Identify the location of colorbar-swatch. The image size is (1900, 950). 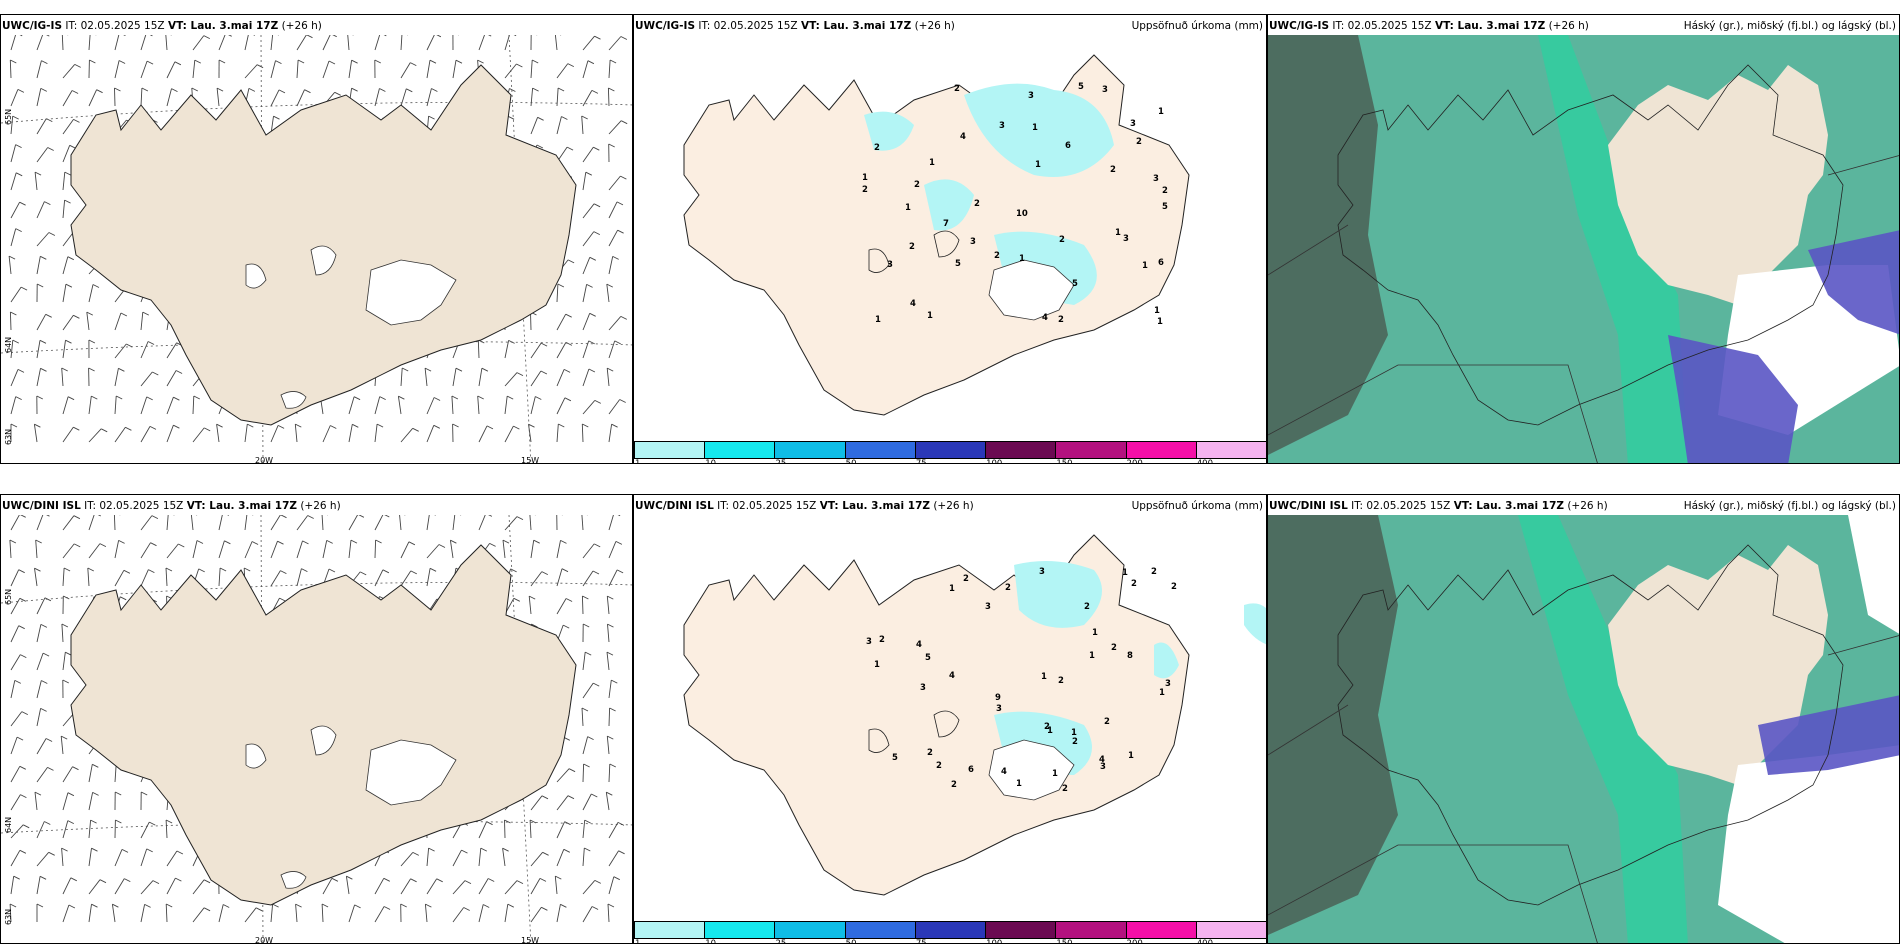
(1230, 930).